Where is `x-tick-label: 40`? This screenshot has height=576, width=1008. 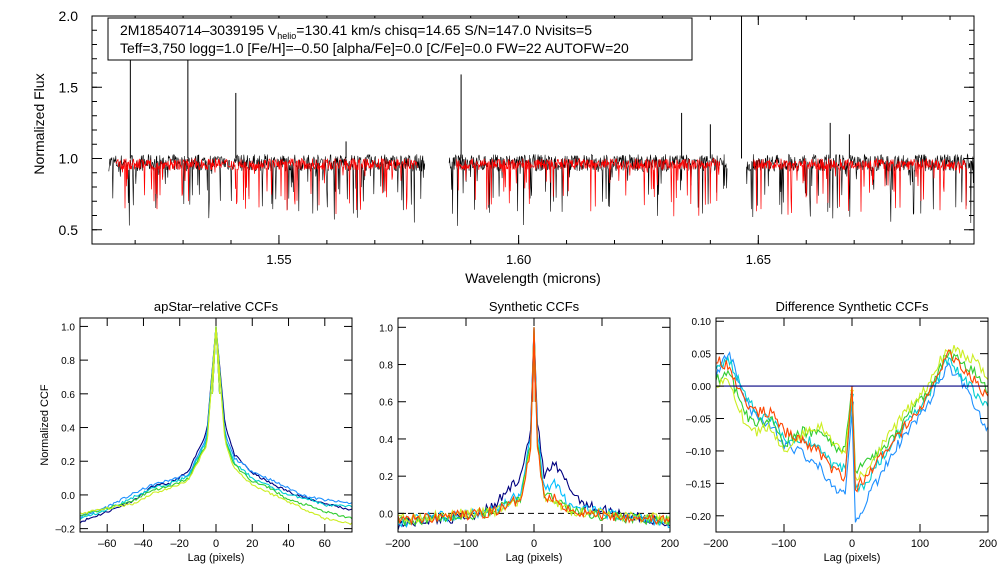 x-tick-label: 40 is located at coordinates (288, 544).